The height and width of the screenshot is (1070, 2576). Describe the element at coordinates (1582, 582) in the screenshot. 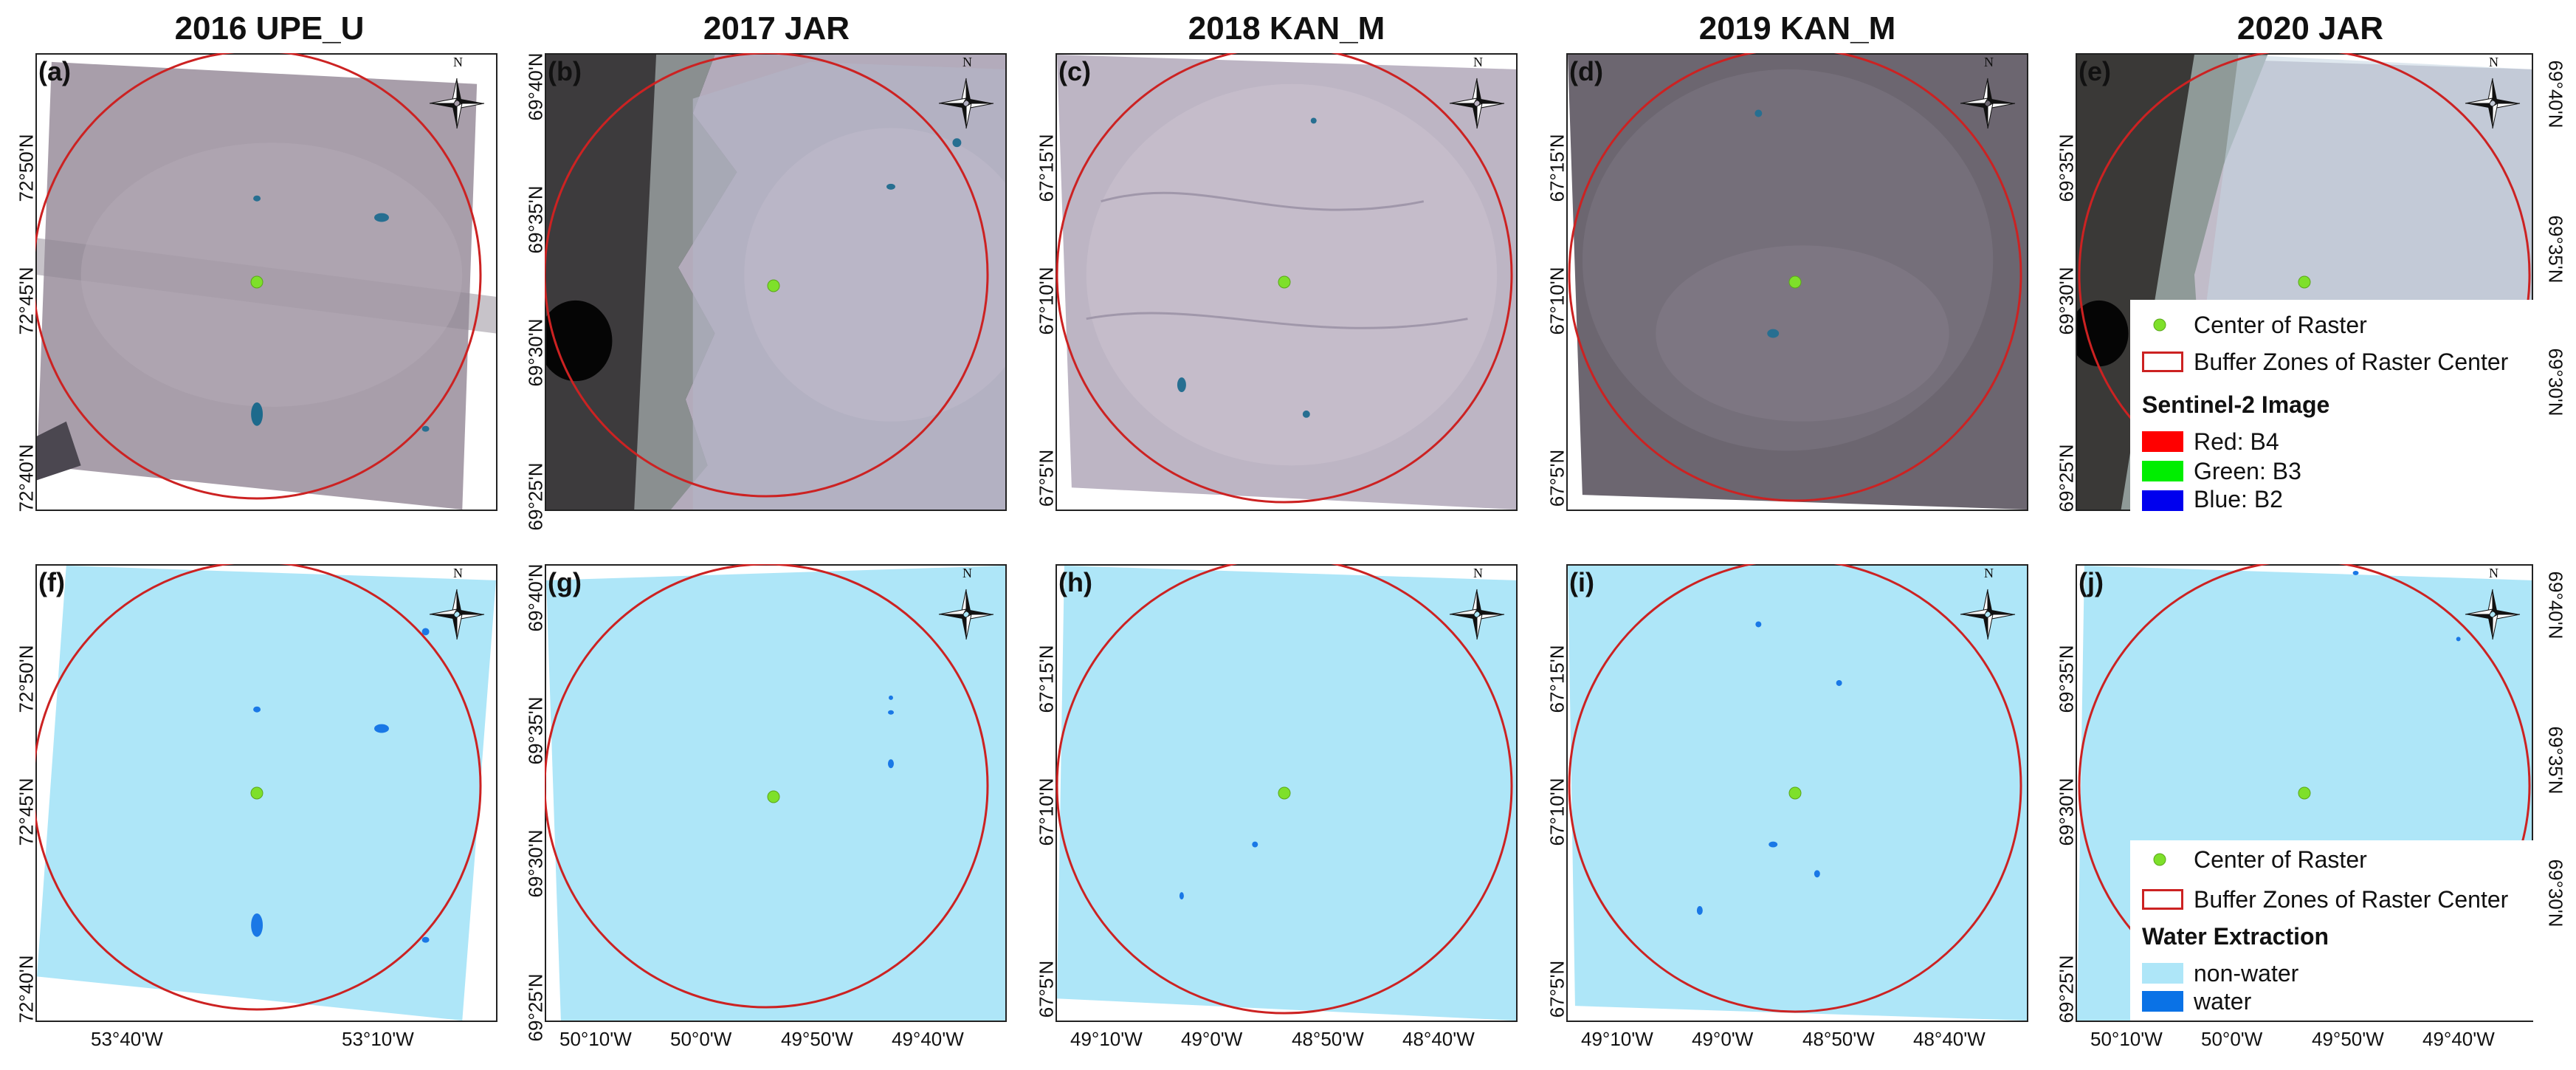

I see `panel-label: (i)` at that location.